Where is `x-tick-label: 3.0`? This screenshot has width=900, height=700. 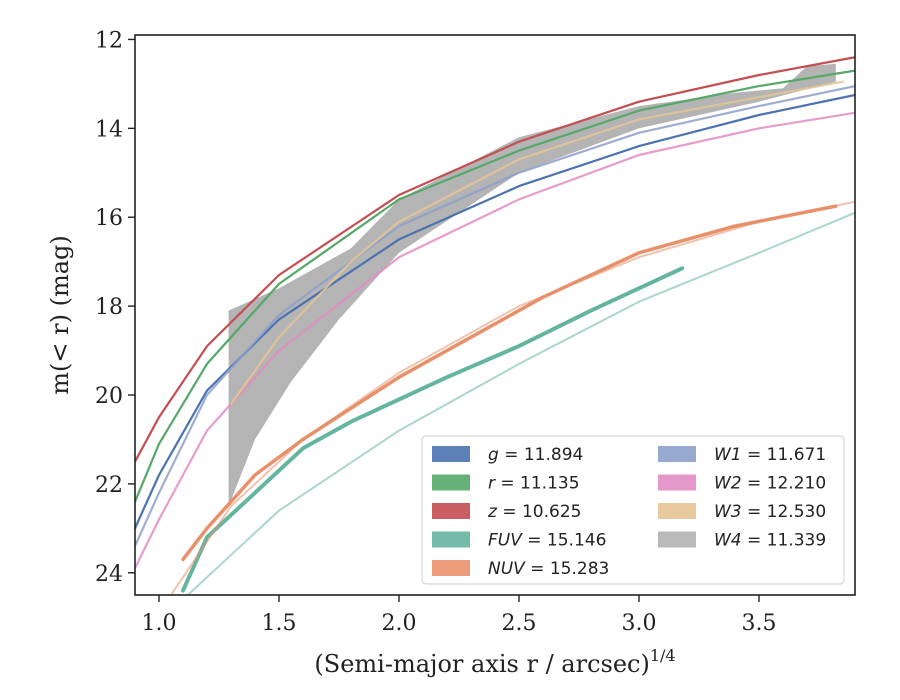
x-tick-label: 3.0 is located at coordinates (639, 623).